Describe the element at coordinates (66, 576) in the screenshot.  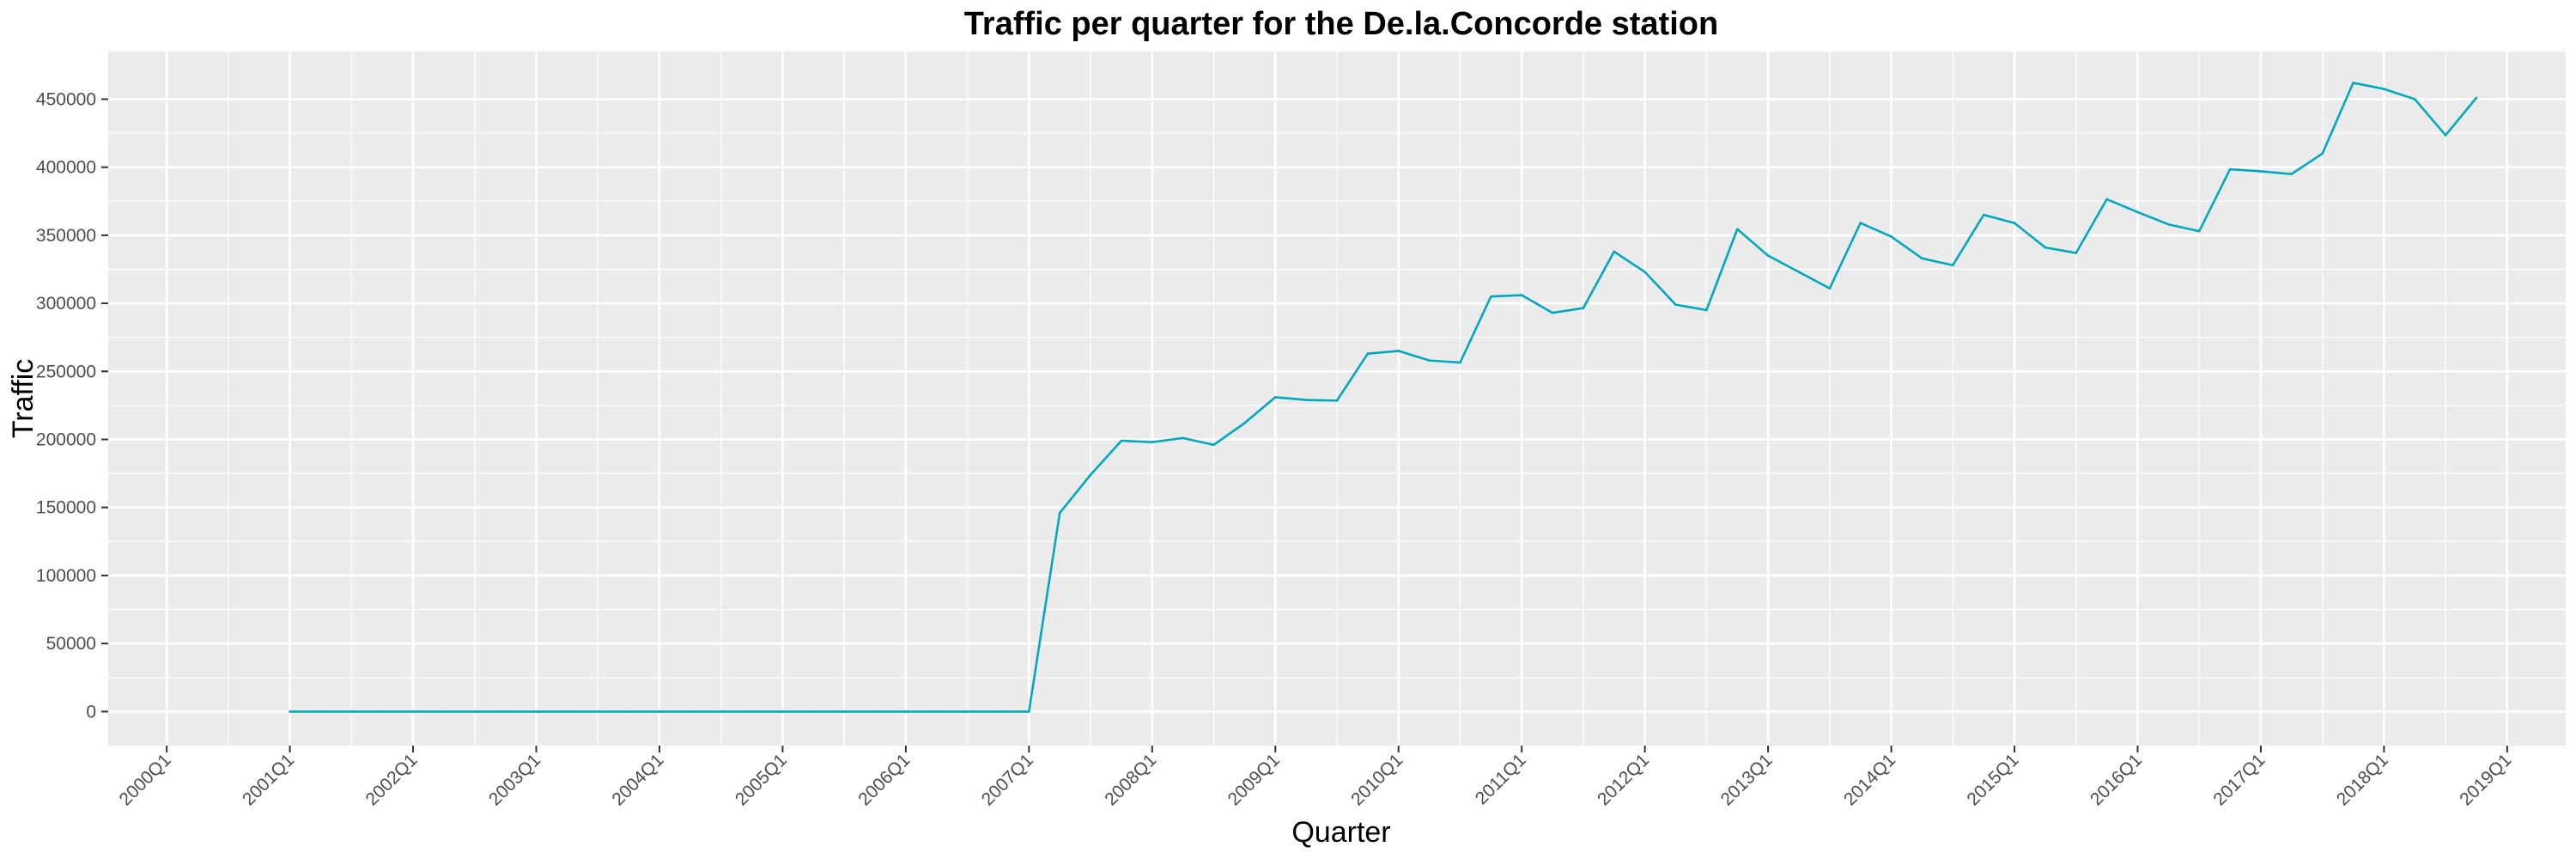
I see `y-tick-label: 100000` at that location.